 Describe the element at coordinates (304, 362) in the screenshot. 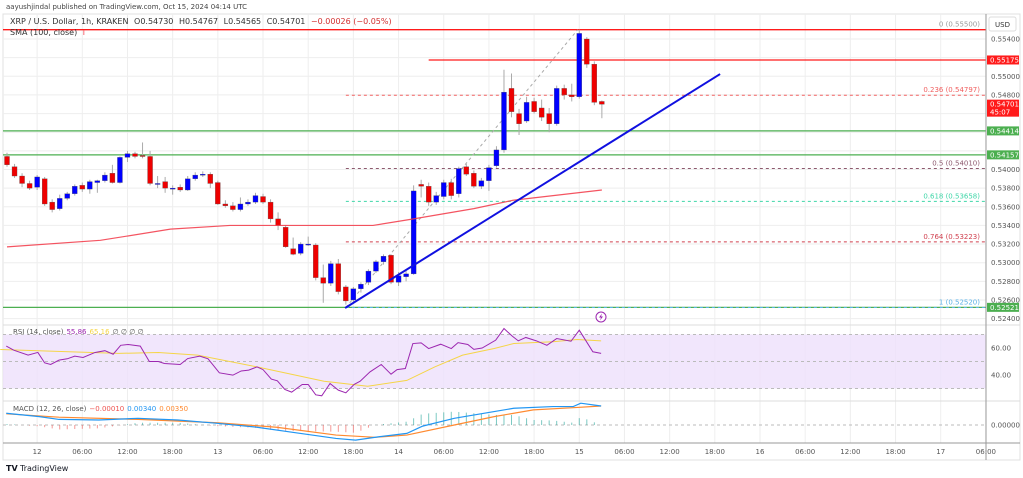

I see `rsi-line` at that location.